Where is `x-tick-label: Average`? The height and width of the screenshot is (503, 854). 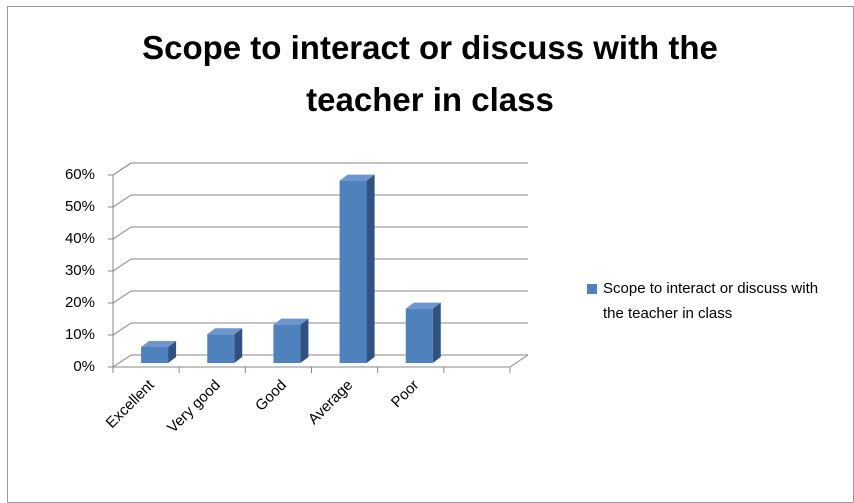 x-tick-label: Average is located at coordinates (330, 402).